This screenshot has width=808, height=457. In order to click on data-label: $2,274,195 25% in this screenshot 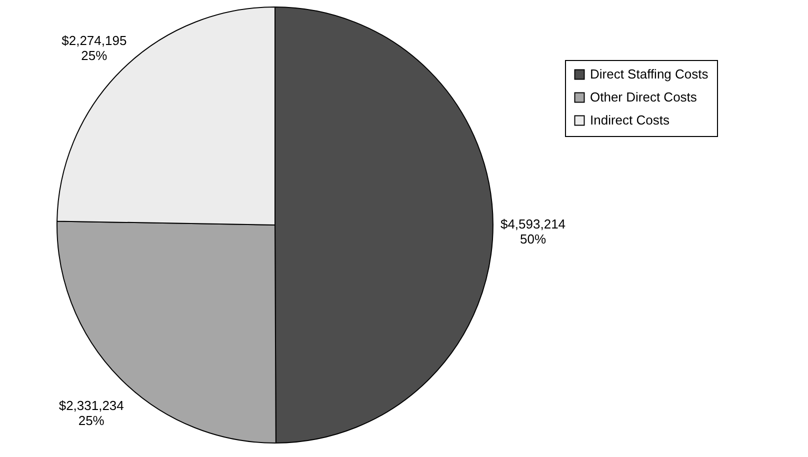, I will do `click(94, 47)`.